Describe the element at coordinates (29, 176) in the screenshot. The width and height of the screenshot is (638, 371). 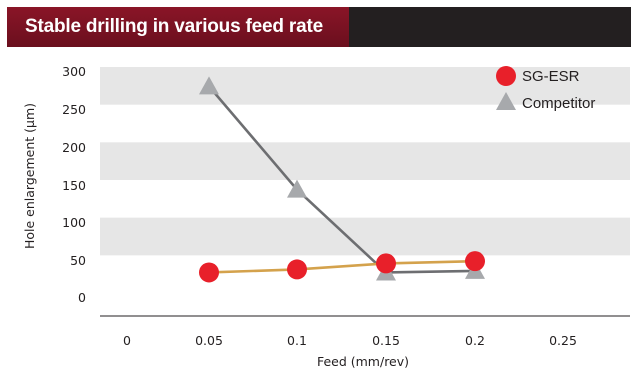
I see `y-axis-title: Hole enlargement (µm)` at that location.